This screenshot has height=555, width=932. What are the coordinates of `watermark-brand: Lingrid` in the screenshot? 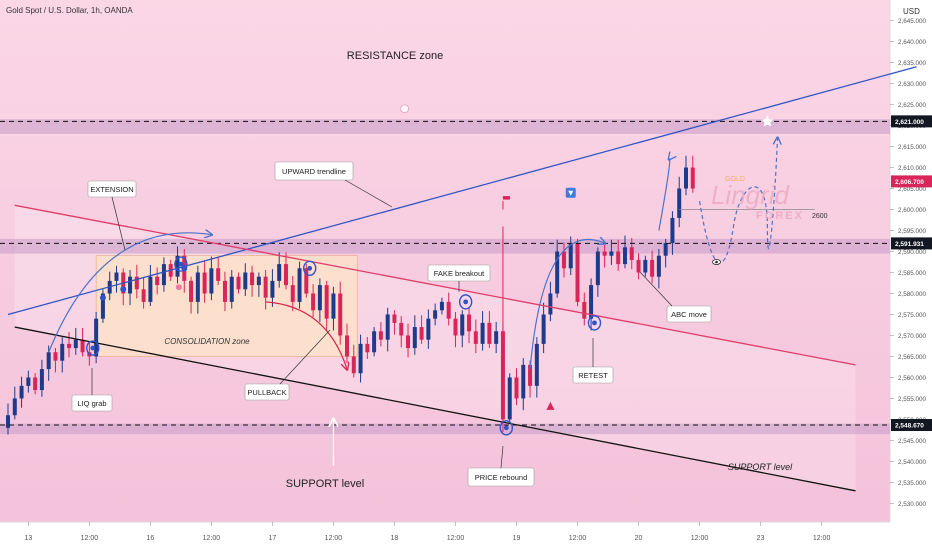 It's located at (751, 195).